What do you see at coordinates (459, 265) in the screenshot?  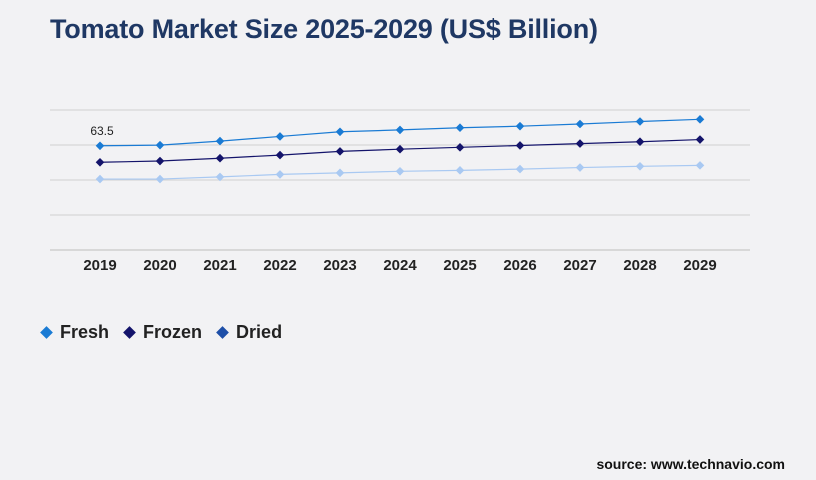 I see `x-tick-label: 2025` at bounding box center [459, 265].